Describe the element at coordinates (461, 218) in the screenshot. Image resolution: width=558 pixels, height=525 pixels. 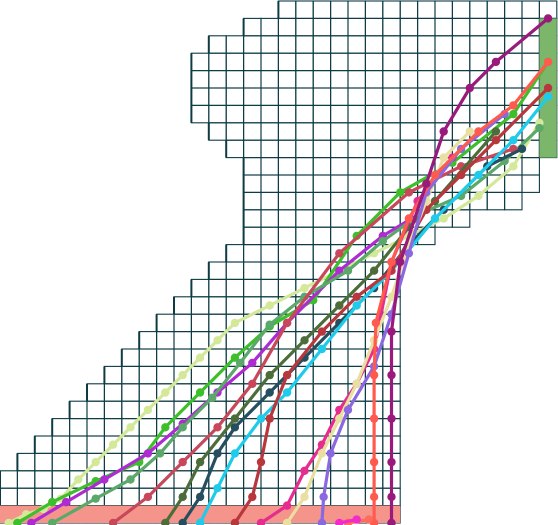
I see `track-cell` at that location.